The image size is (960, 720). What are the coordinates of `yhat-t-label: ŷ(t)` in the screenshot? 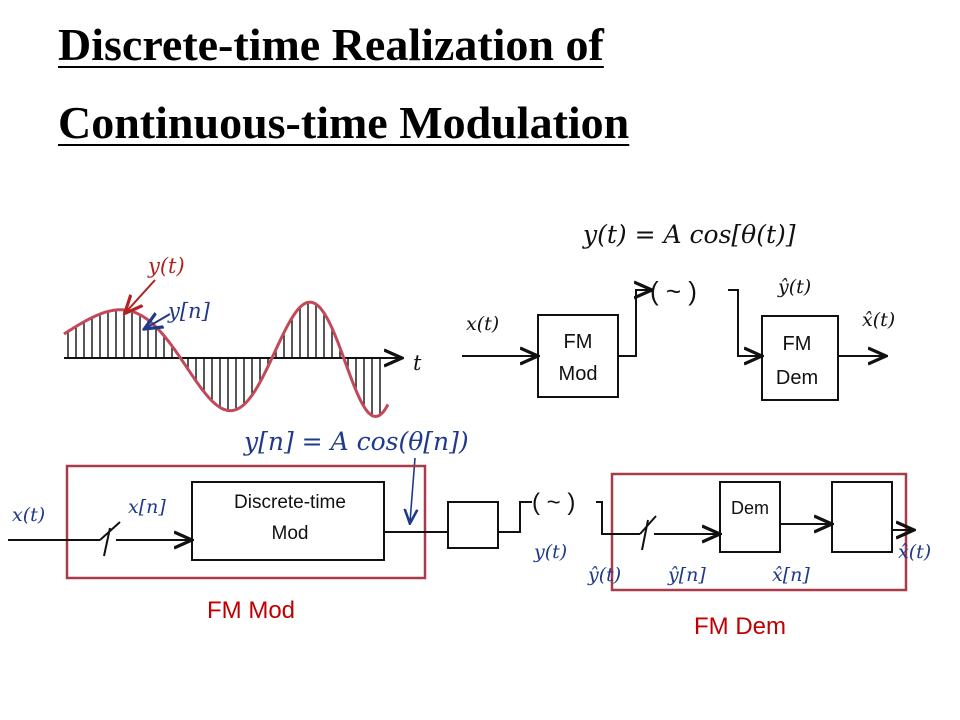 It's located at (604, 575).